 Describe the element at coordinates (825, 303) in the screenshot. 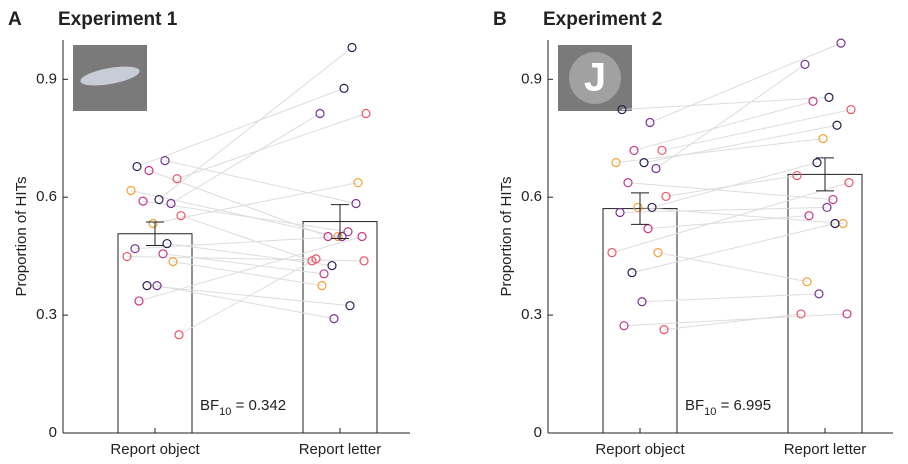

I see `bar` at that location.